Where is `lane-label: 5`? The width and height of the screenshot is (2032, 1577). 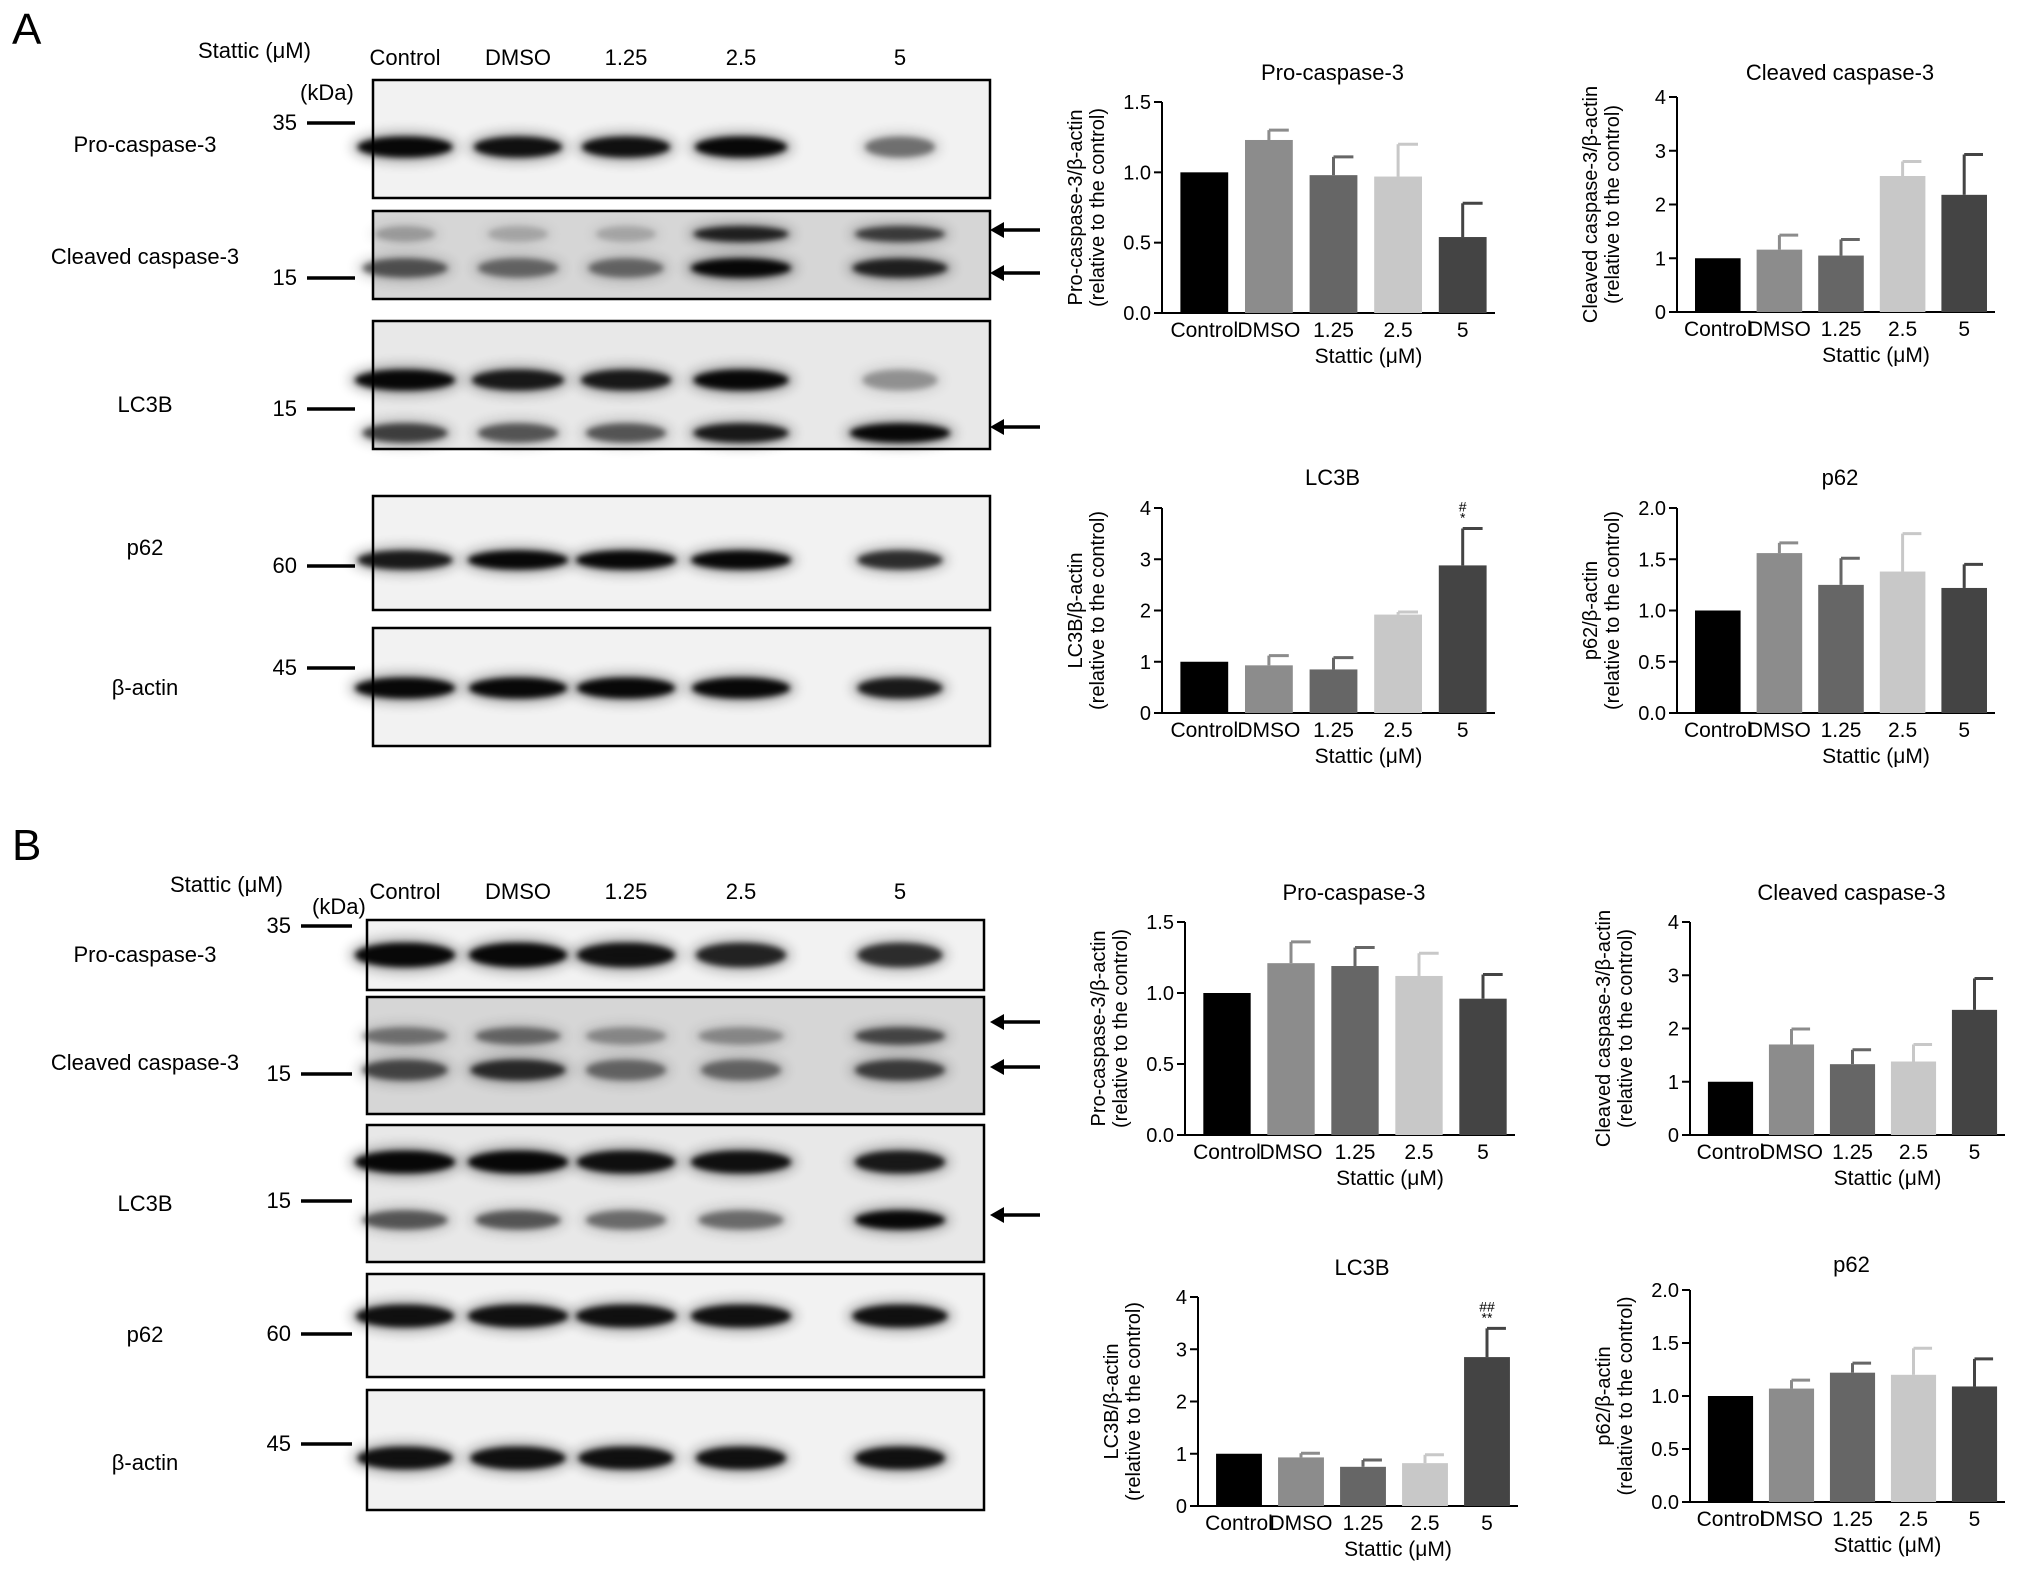 lane-label: 5 is located at coordinates (900, 57).